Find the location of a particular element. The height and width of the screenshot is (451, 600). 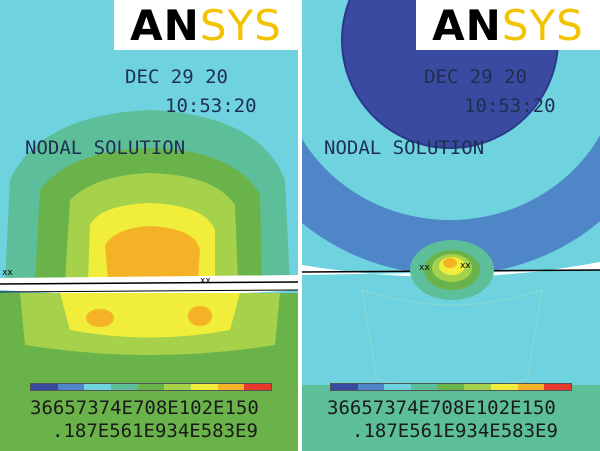

panel-divider is located at coordinates (300, 225).